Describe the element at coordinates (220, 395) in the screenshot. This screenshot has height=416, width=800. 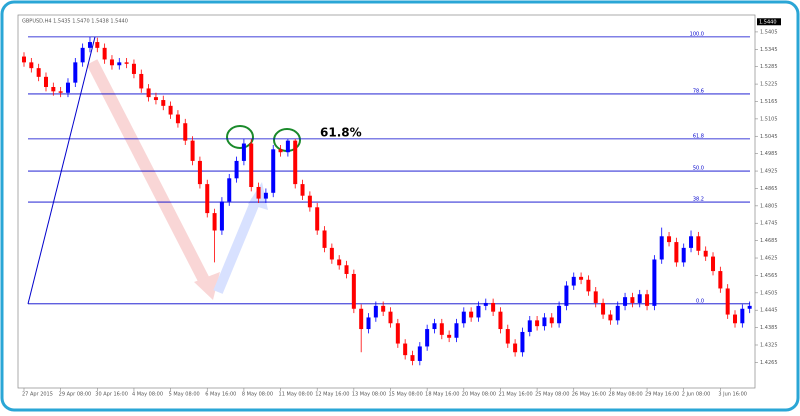
I see `x-tick-label: 6 May 16:00` at that location.